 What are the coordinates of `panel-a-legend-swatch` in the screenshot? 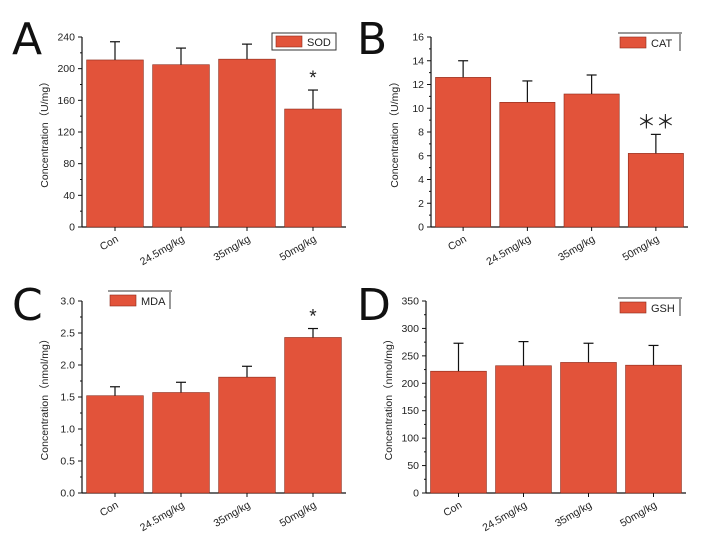 It's located at (289, 41).